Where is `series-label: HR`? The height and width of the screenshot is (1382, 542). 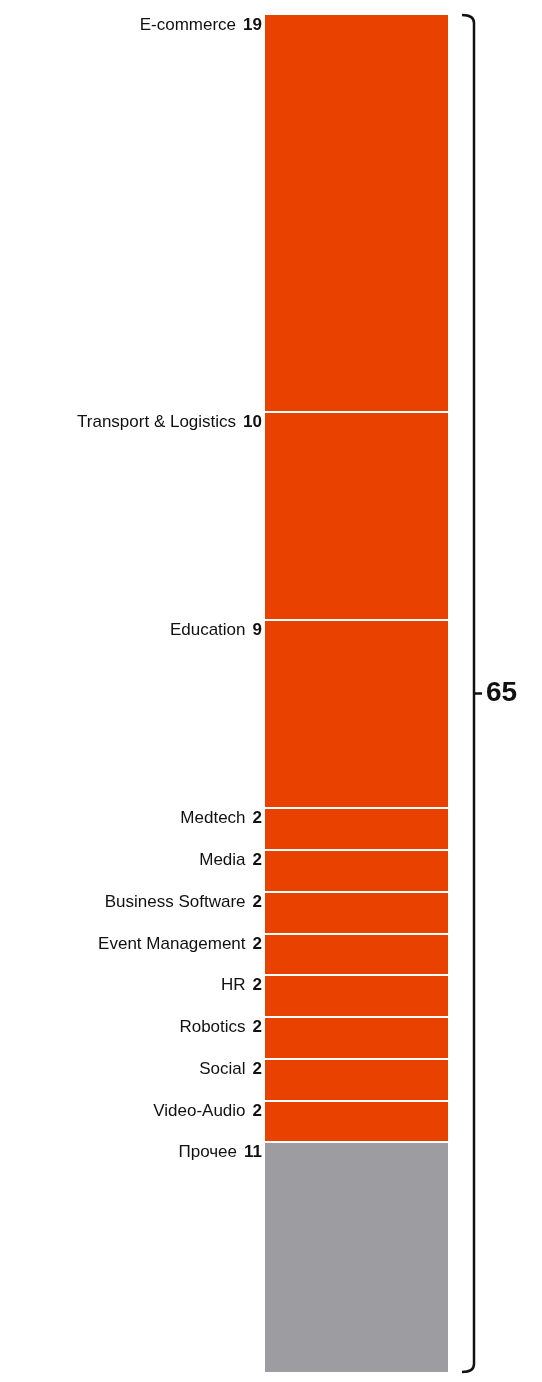 series-label: HR is located at coordinates (233, 985).